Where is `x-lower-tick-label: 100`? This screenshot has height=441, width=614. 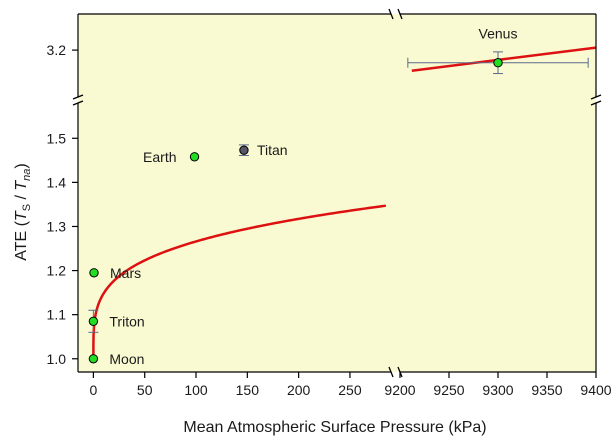
x-lower-tick-label: 100 is located at coordinates (196, 390).